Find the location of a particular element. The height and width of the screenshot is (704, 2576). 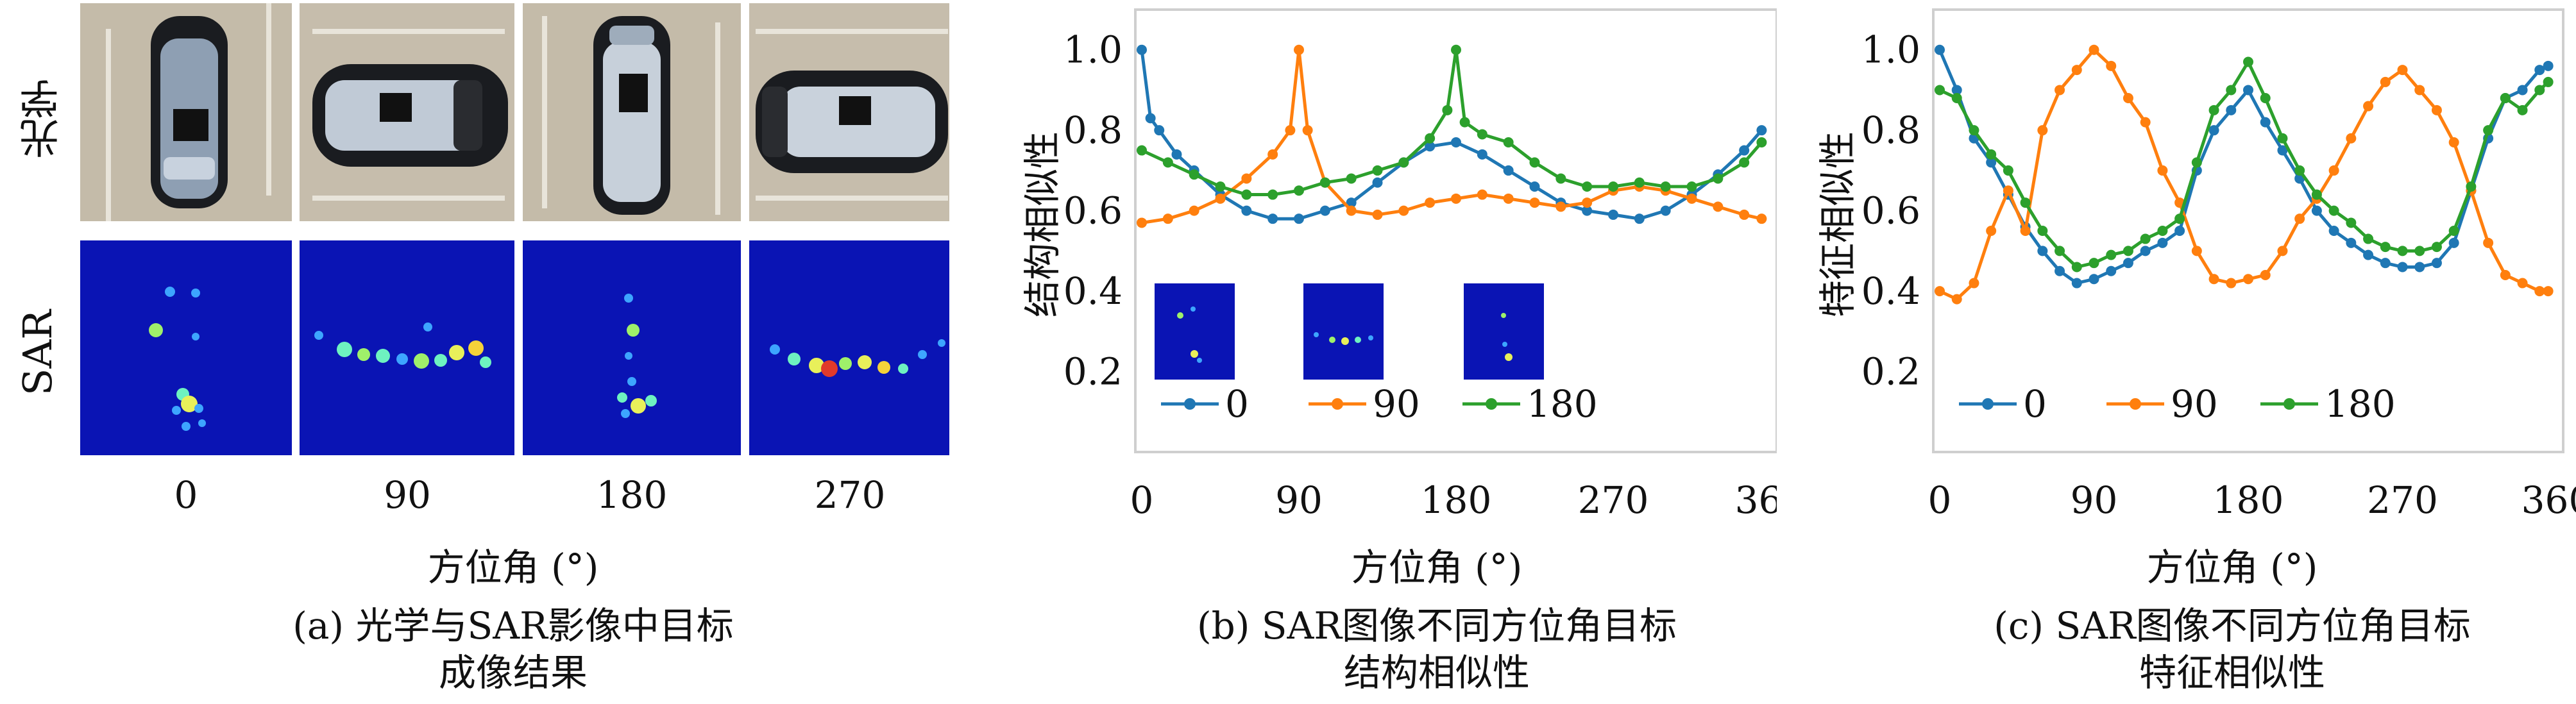

y-tick-label: 0.4 is located at coordinates (1093, 291).